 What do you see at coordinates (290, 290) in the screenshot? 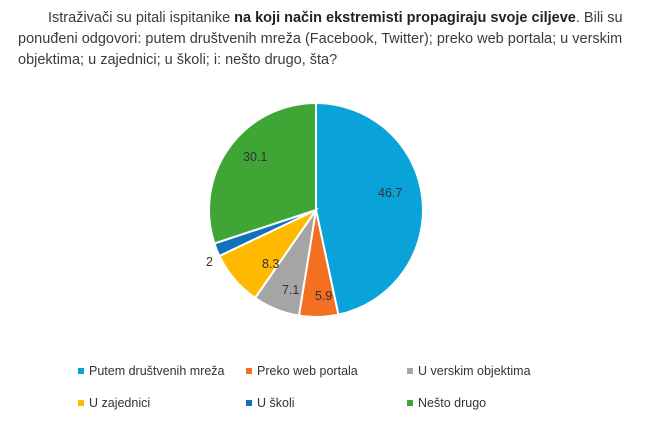
I see `slice-data-label-3: 7.1` at bounding box center [290, 290].